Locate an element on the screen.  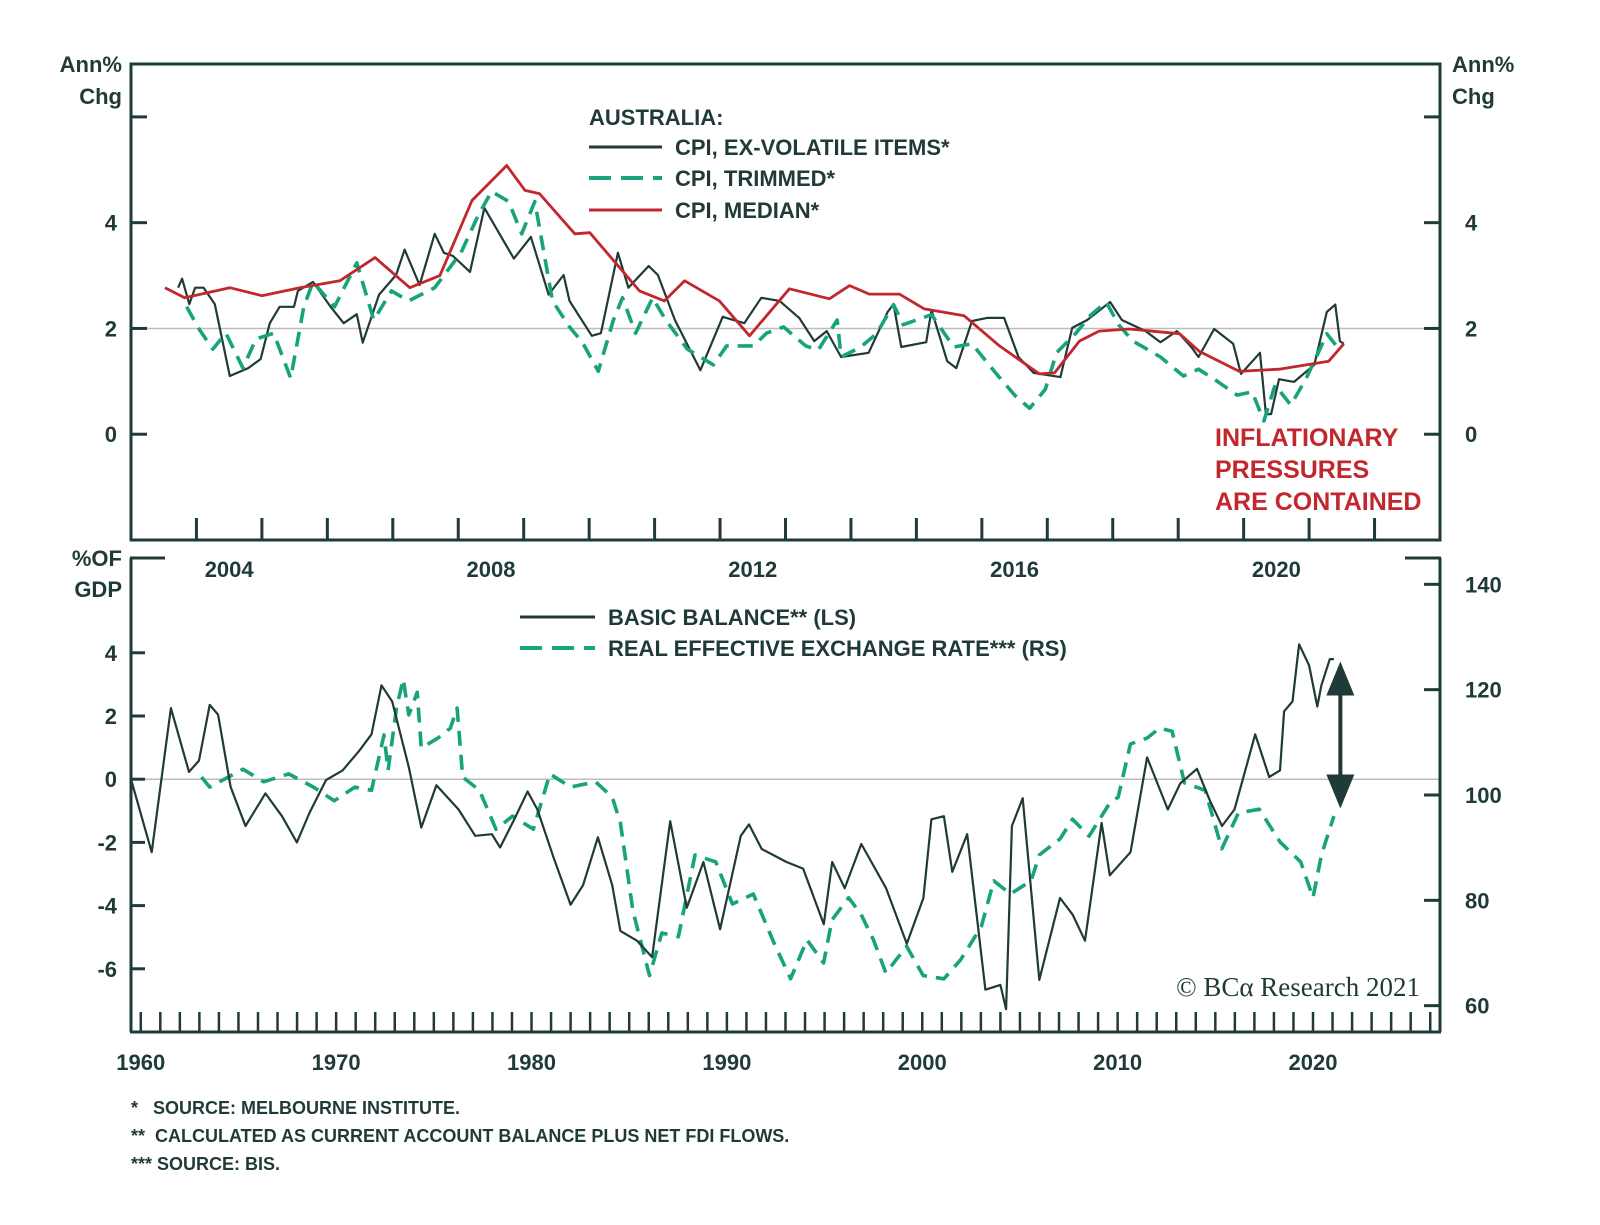
y-axis-label-left: Ann% Chg is located at coordinates (91, 80).